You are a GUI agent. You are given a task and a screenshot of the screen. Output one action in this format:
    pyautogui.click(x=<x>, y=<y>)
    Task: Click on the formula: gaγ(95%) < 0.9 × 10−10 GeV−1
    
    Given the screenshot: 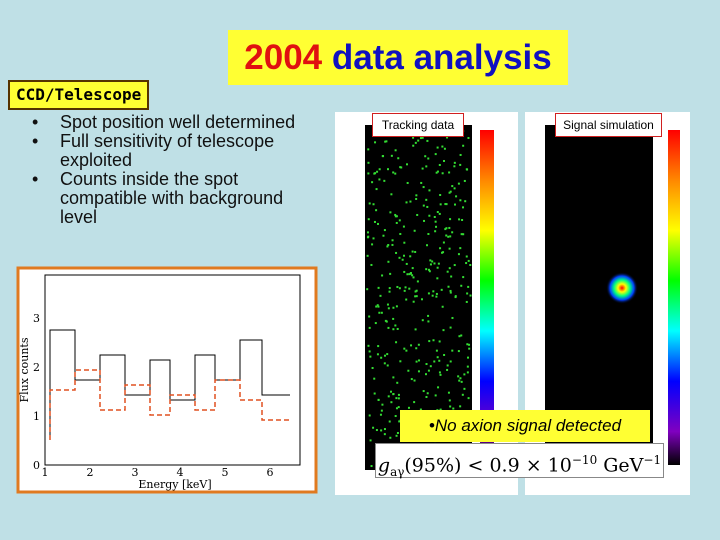 What is the action you would take?
    pyautogui.click(x=519, y=461)
    